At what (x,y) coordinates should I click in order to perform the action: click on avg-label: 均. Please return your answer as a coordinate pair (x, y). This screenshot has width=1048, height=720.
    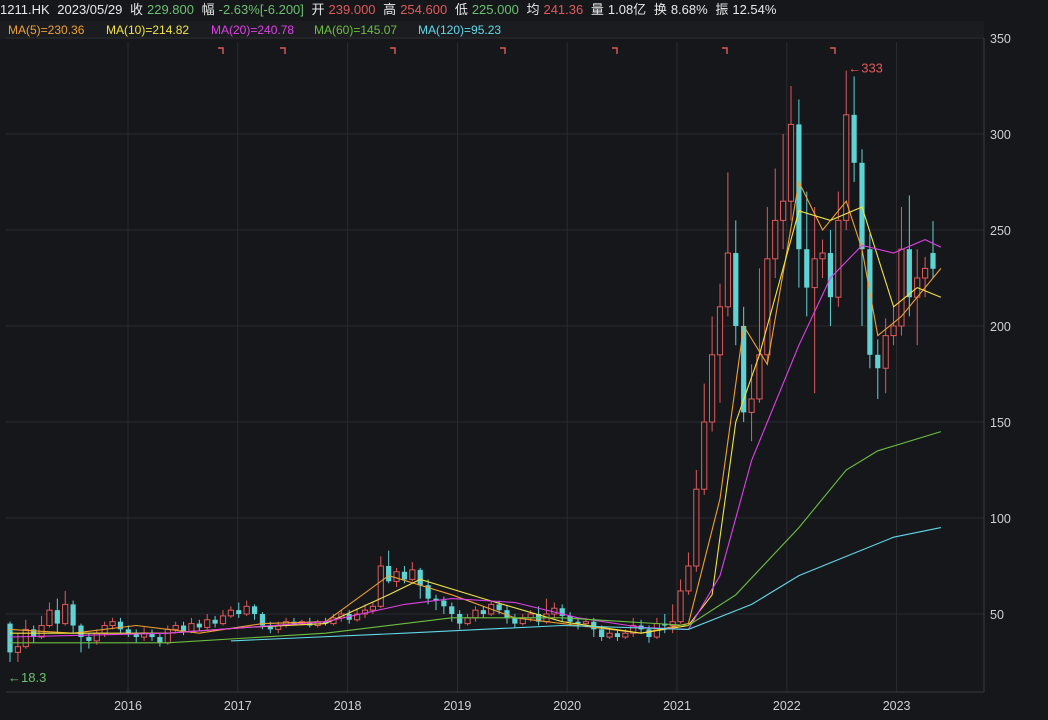
    Looking at the image, I should click on (533, 9).